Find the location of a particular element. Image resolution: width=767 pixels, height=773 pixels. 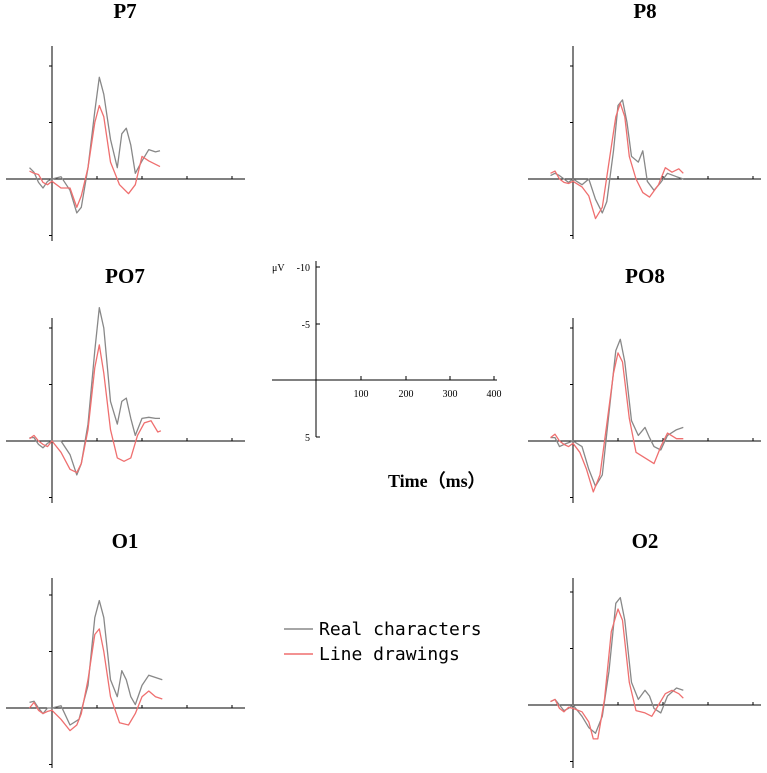

scale-y-tick-label: 5 is located at coordinates (307, 438).